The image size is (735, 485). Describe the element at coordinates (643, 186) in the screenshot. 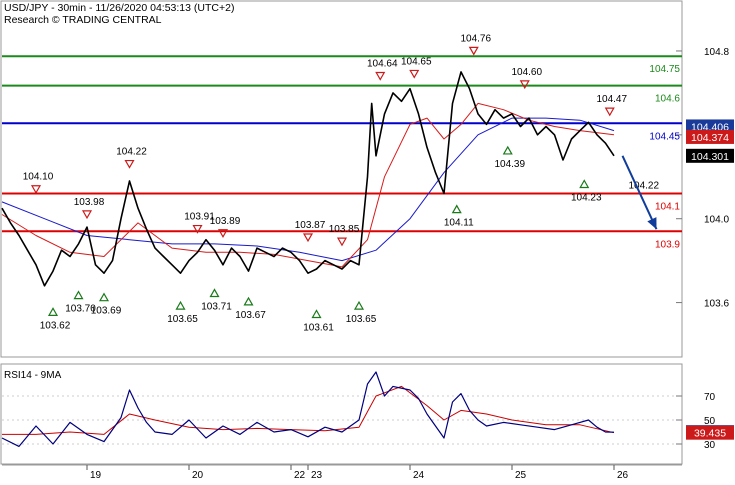

I see `projection-label: 104.22` at that location.